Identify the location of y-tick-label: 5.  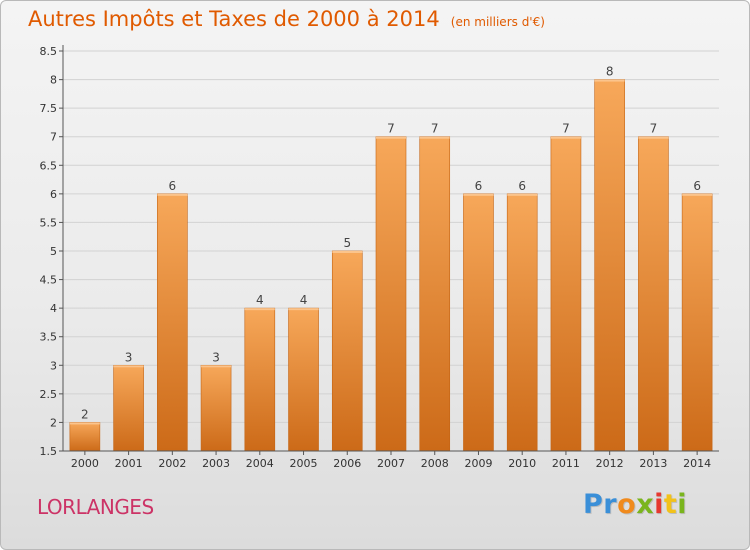
(53, 251).